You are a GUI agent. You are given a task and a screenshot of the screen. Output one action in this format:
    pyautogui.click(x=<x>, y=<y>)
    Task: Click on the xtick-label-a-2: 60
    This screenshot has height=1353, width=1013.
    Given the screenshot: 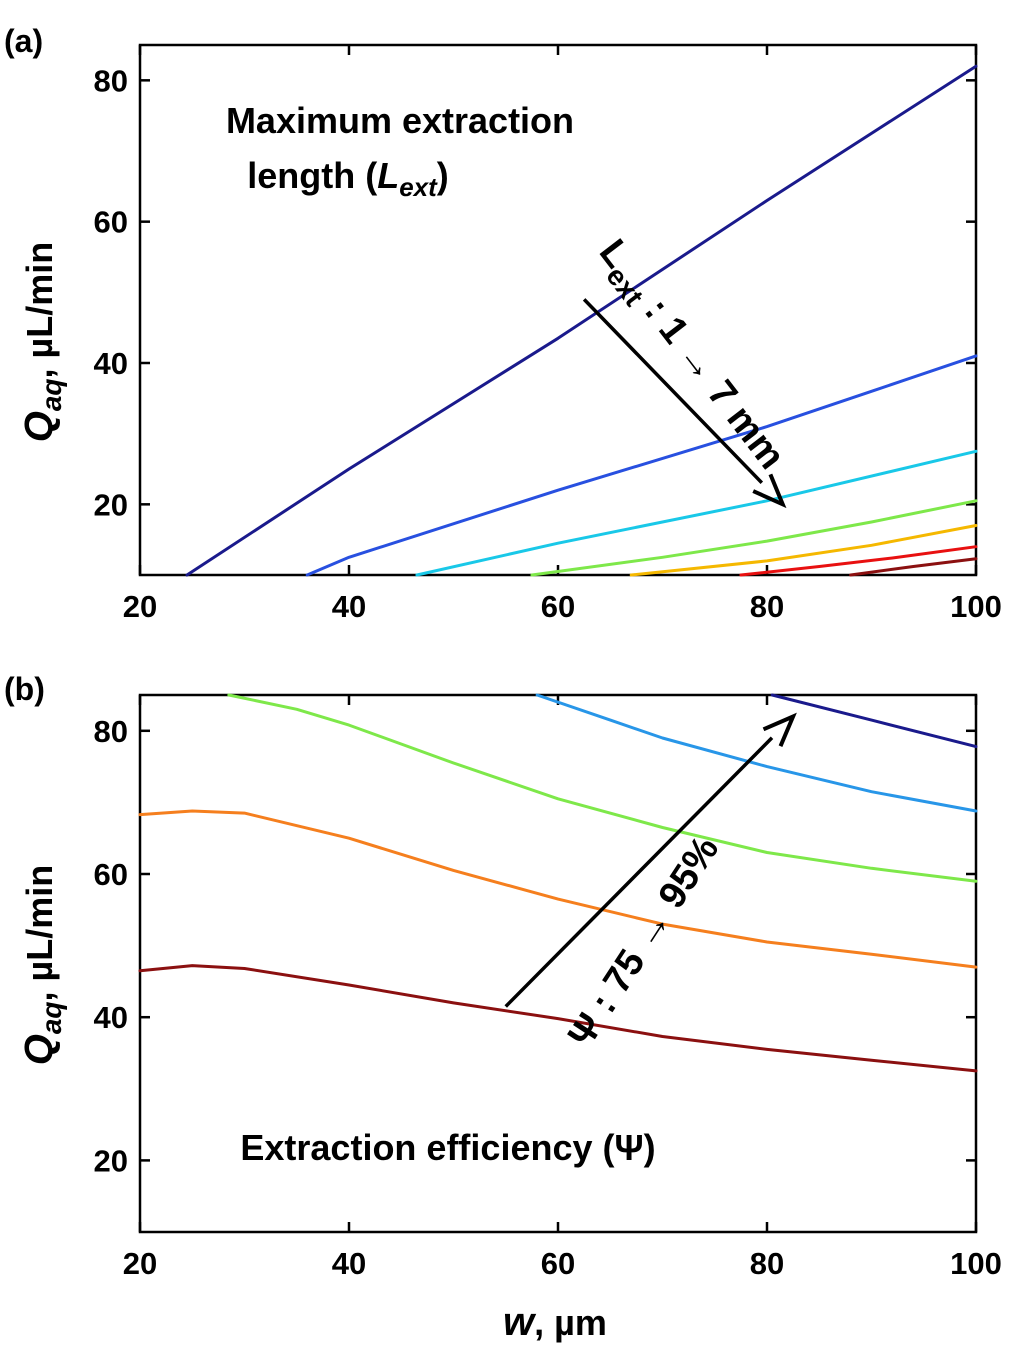 What is the action you would take?
    pyautogui.click(x=558, y=606)
    